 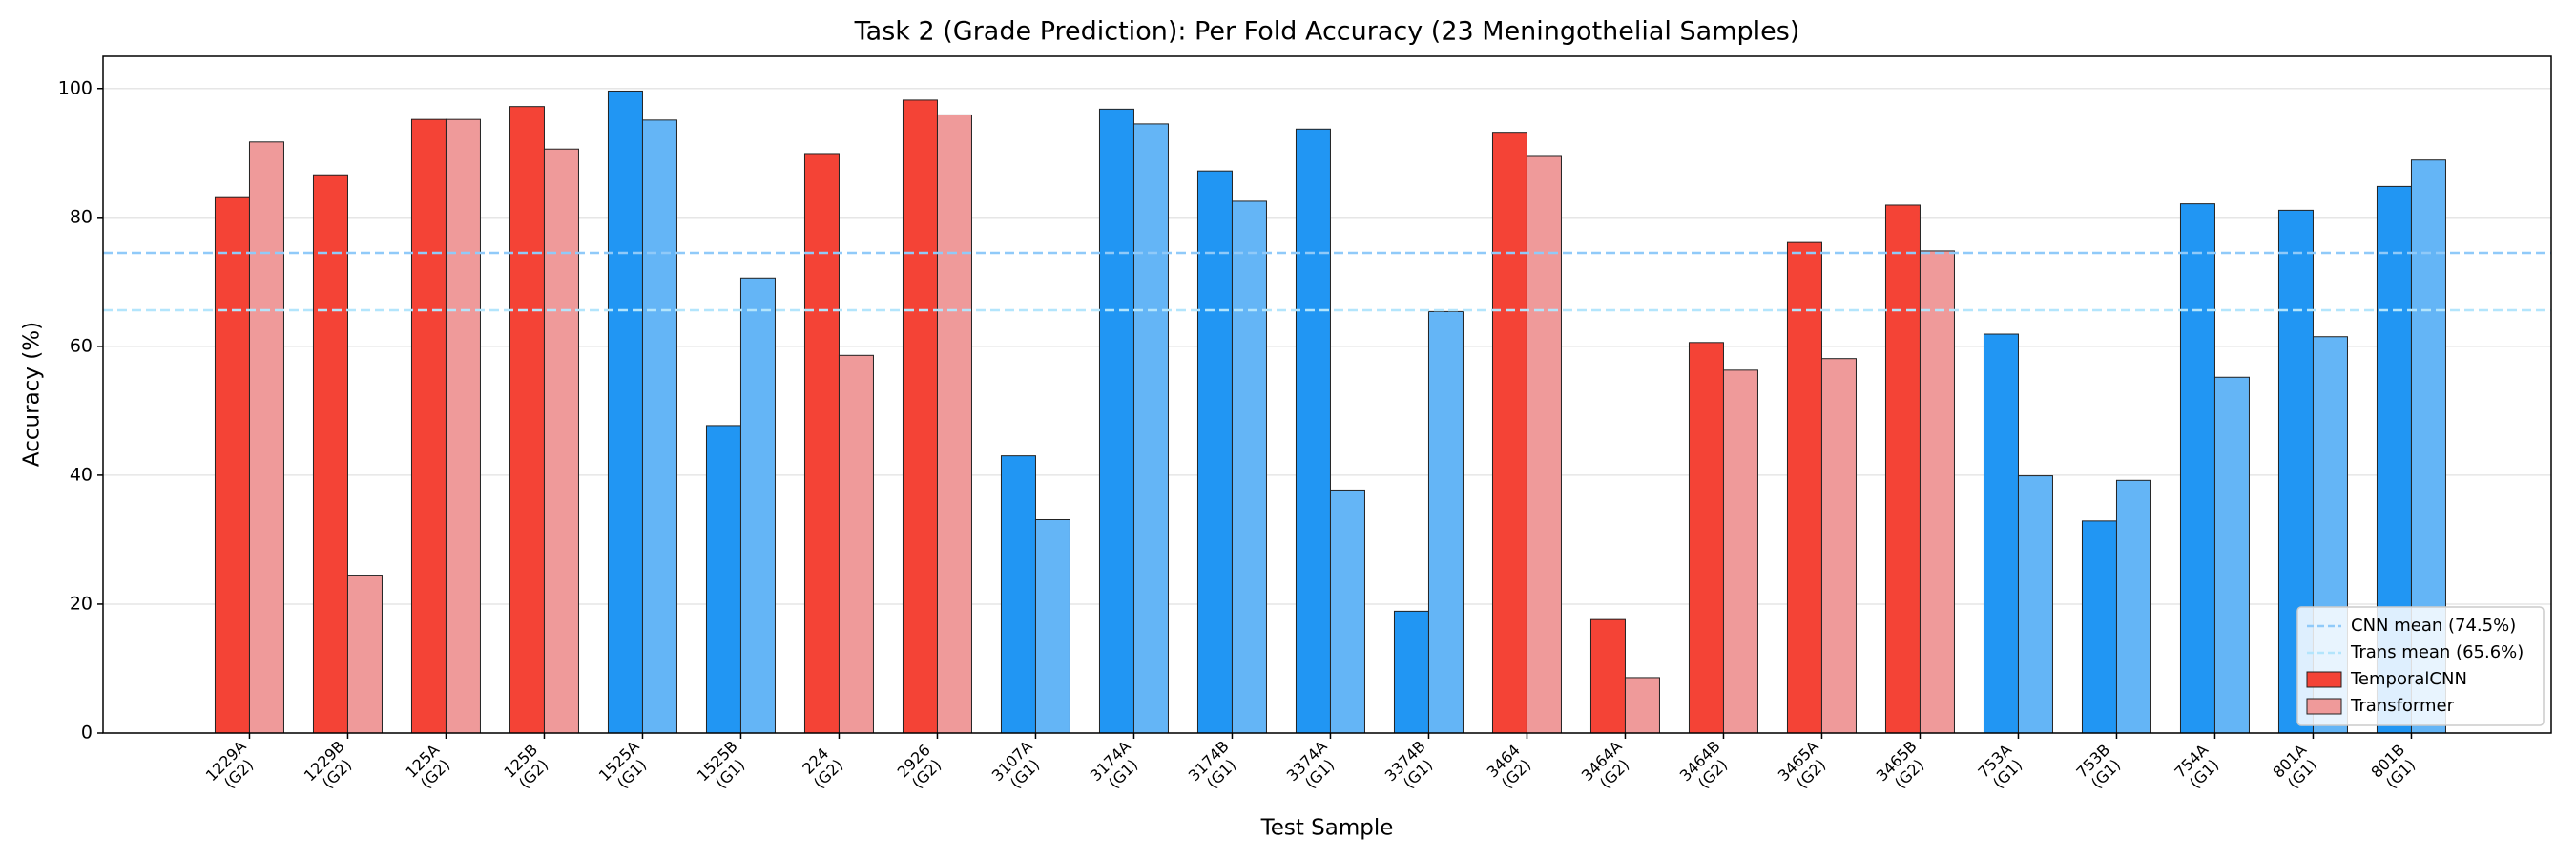 What do you see at coordinates (2295, 767) in the screenshot?
I see `x-tick-label: 801A(G1)` at bounding box center [2295, 767].